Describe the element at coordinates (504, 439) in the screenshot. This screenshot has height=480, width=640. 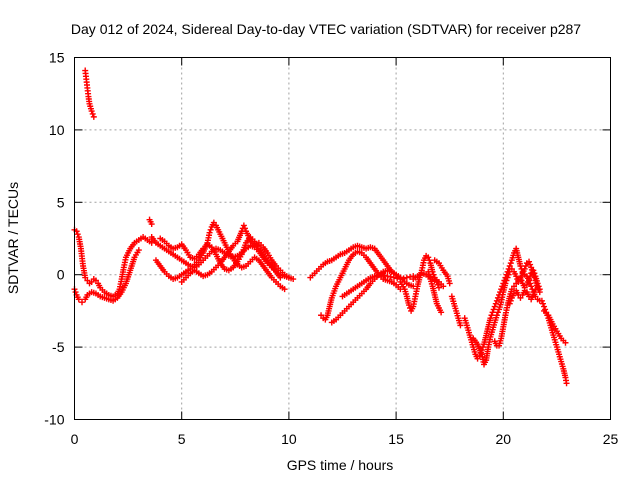
I see `x-tick-label: 20` at that location.